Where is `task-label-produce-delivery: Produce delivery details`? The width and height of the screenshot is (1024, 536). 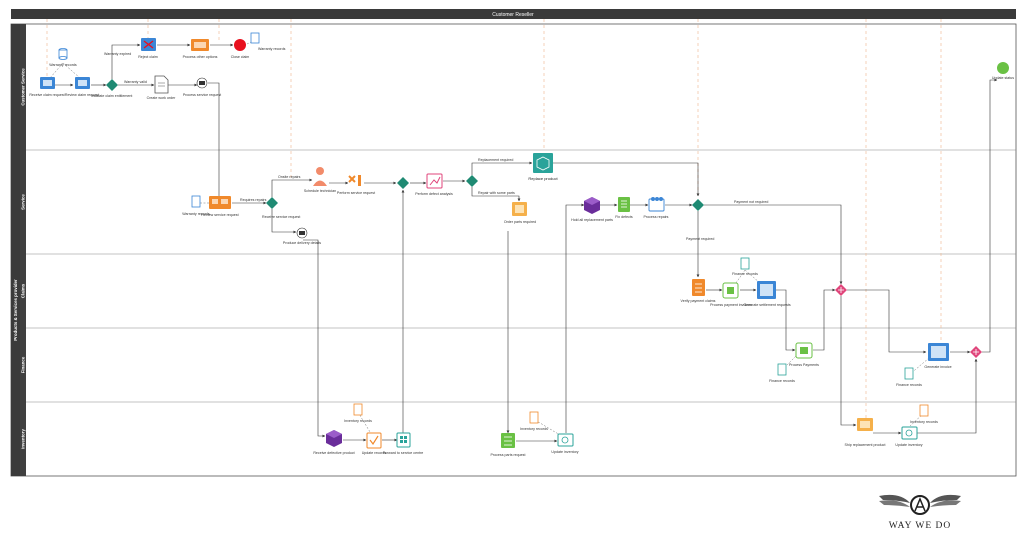
task-label-produce-delivery: Produce delivery details is located at coordinates (302, 243).